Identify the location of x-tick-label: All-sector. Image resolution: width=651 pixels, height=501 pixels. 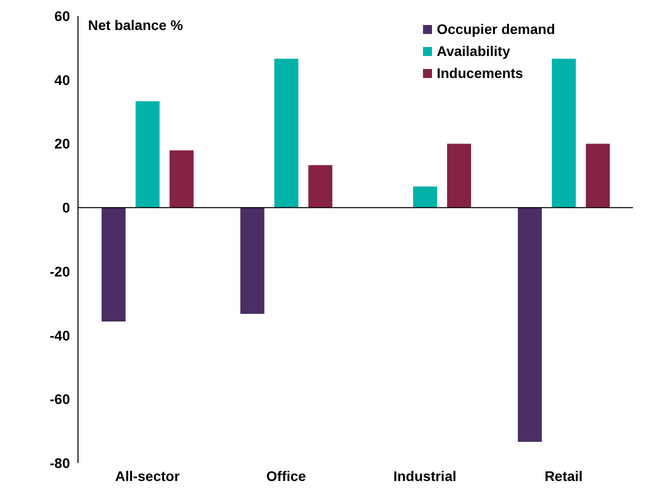
(147, 476).